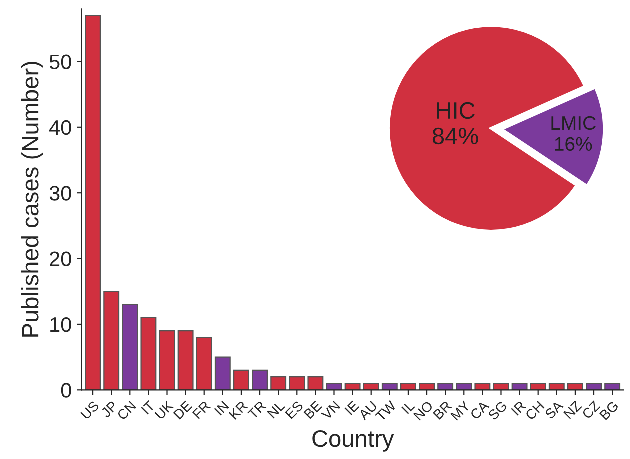  What do you see at coordinates (313, 410) in the screenshot?
I see `x-tick-label: BE` at bounding box center [313, 410].